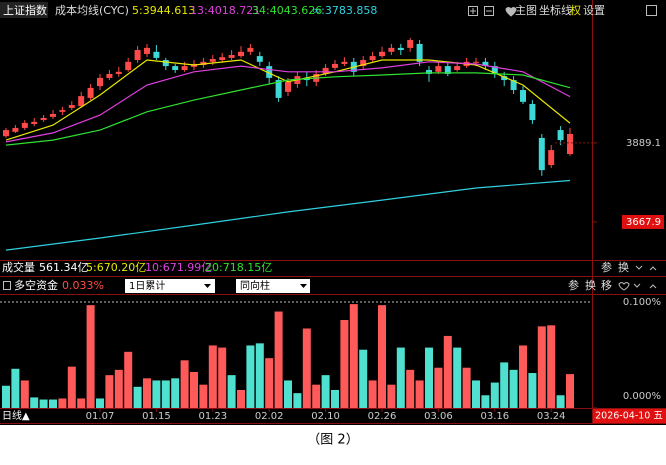  I want to click on price-box, so click(643, 221).